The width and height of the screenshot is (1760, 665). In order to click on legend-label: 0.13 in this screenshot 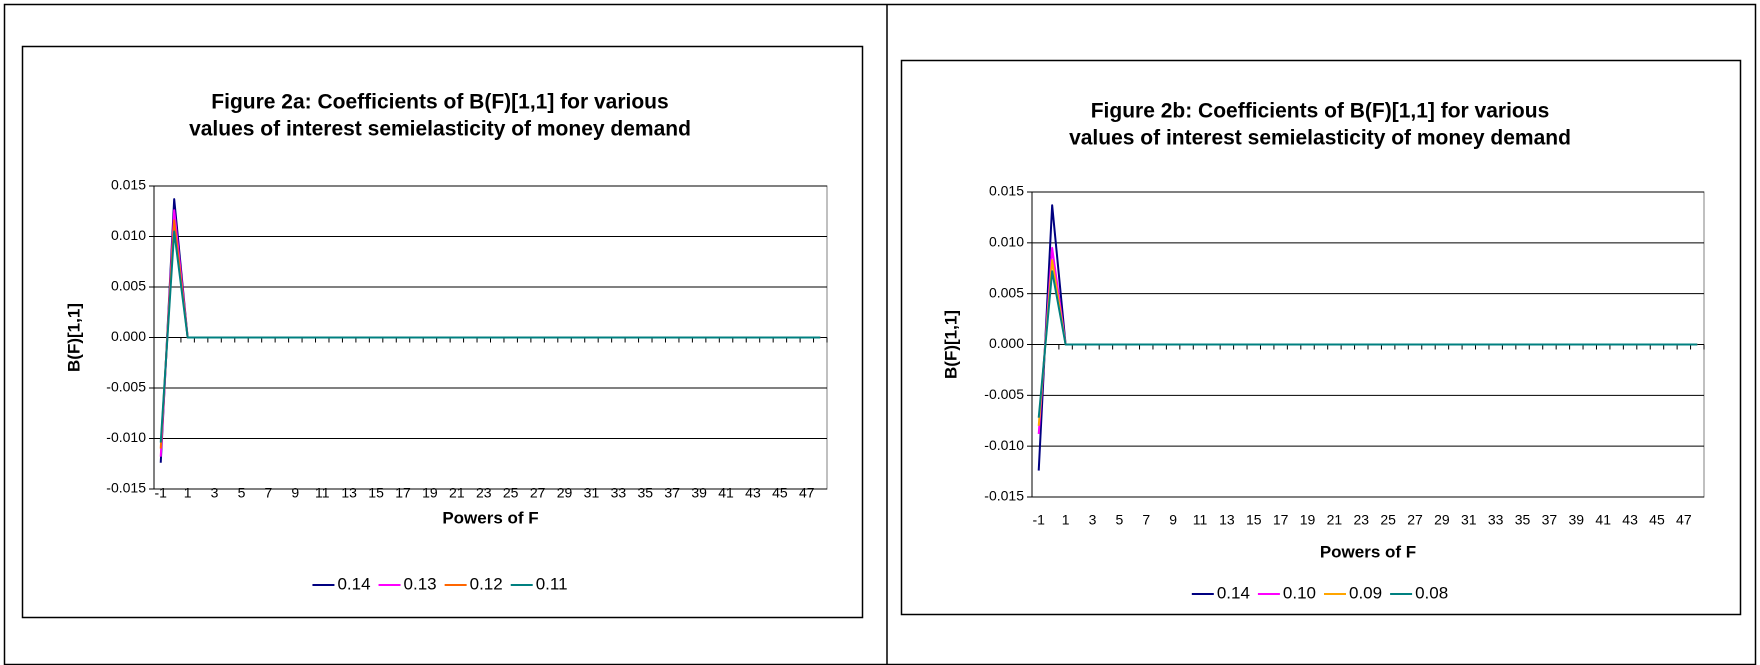, I will do `click(420, 583)`.